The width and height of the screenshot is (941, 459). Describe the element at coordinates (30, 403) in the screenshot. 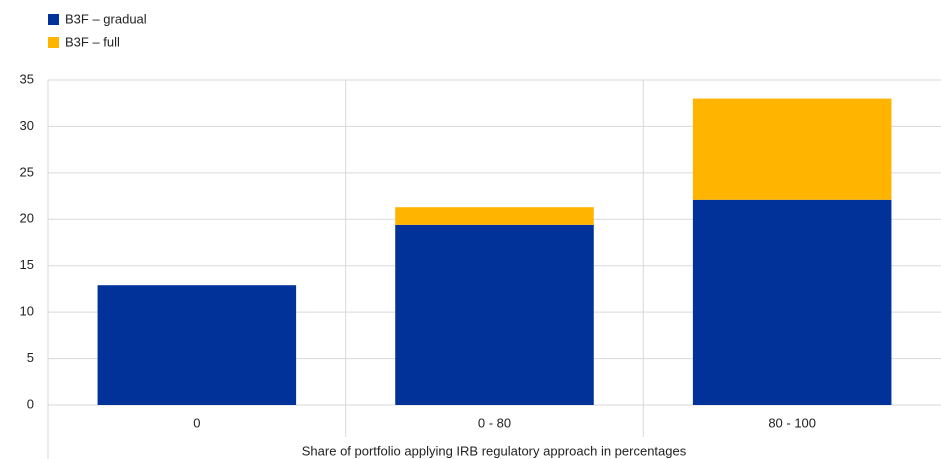

I see `y-tick-label: 0` at that location.